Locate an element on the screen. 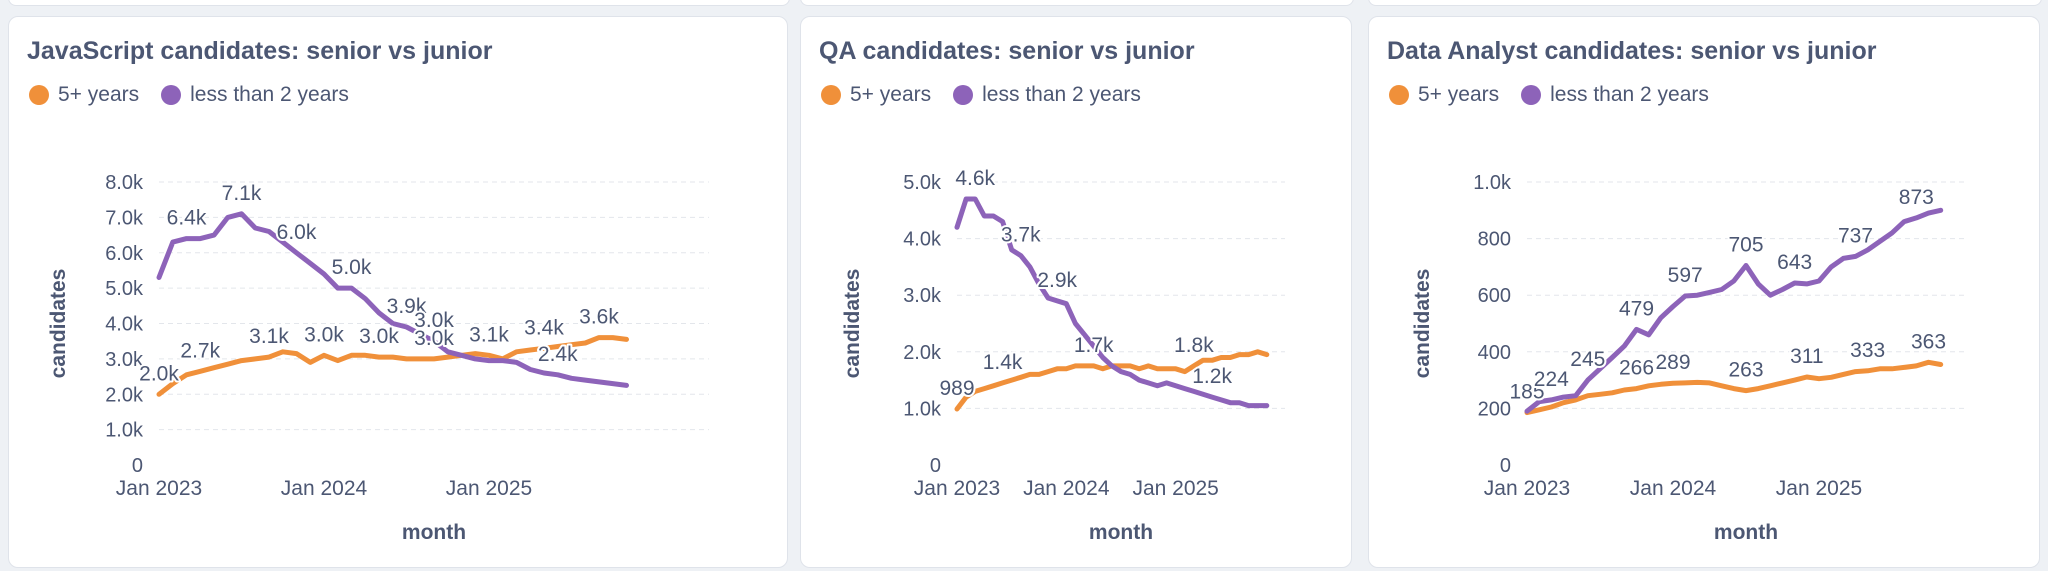 Image resolution: width=2048 pixels, height=571 pixels. data-label-senior: 266 is located at coordinates (1636, 368).